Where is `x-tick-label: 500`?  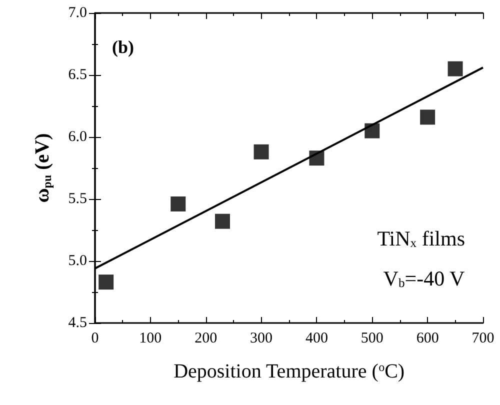 x-tick-label: 500 is located at coordinates (372, 338).